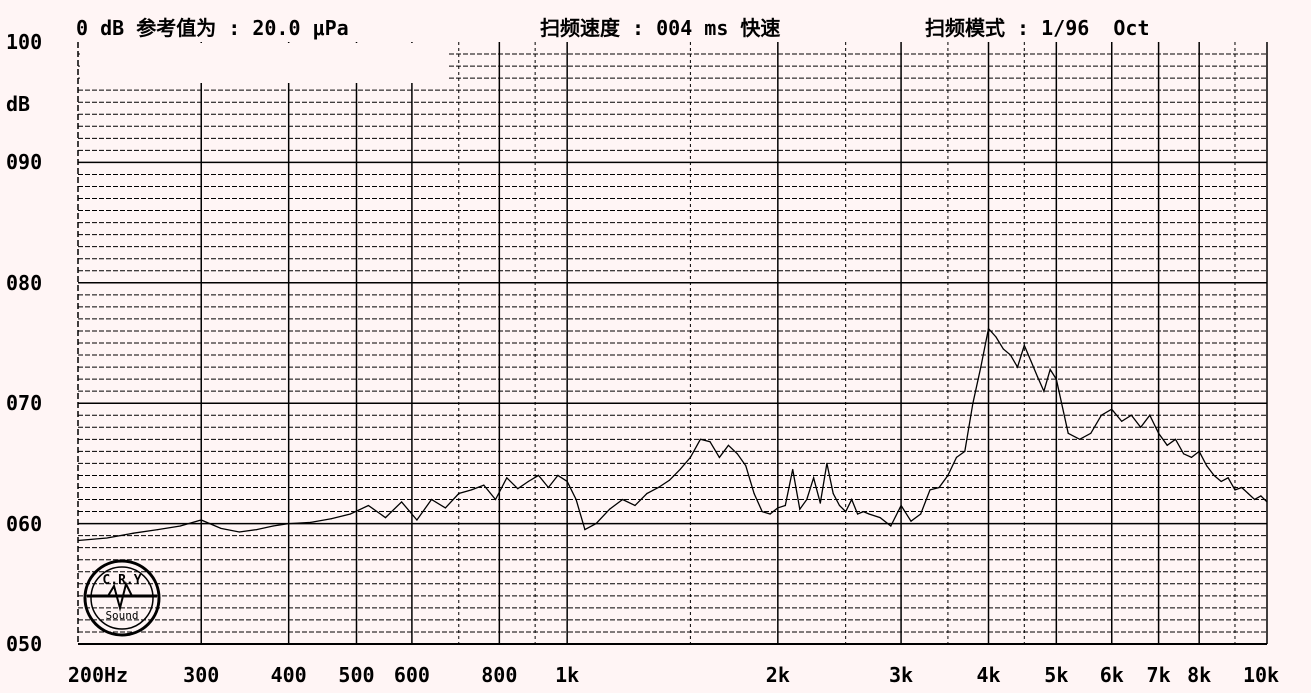 This screenshot has width=1311, height=693. Describe the element at coordinates (288, 675) in the screenshot. I see `x-tick-label: 400` at that location.